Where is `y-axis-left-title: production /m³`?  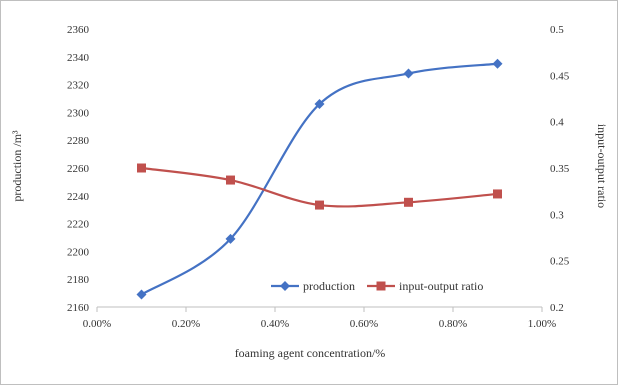
y-axis-left-title: production /m³ is located at coordinates (17, 166).